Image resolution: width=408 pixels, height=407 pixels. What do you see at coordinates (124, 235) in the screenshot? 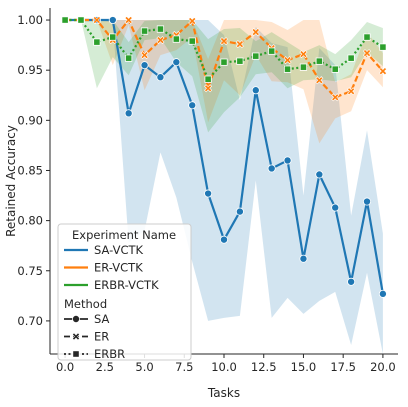
I see `legend-title: Experiment Name` at bounding box center [124, 235].